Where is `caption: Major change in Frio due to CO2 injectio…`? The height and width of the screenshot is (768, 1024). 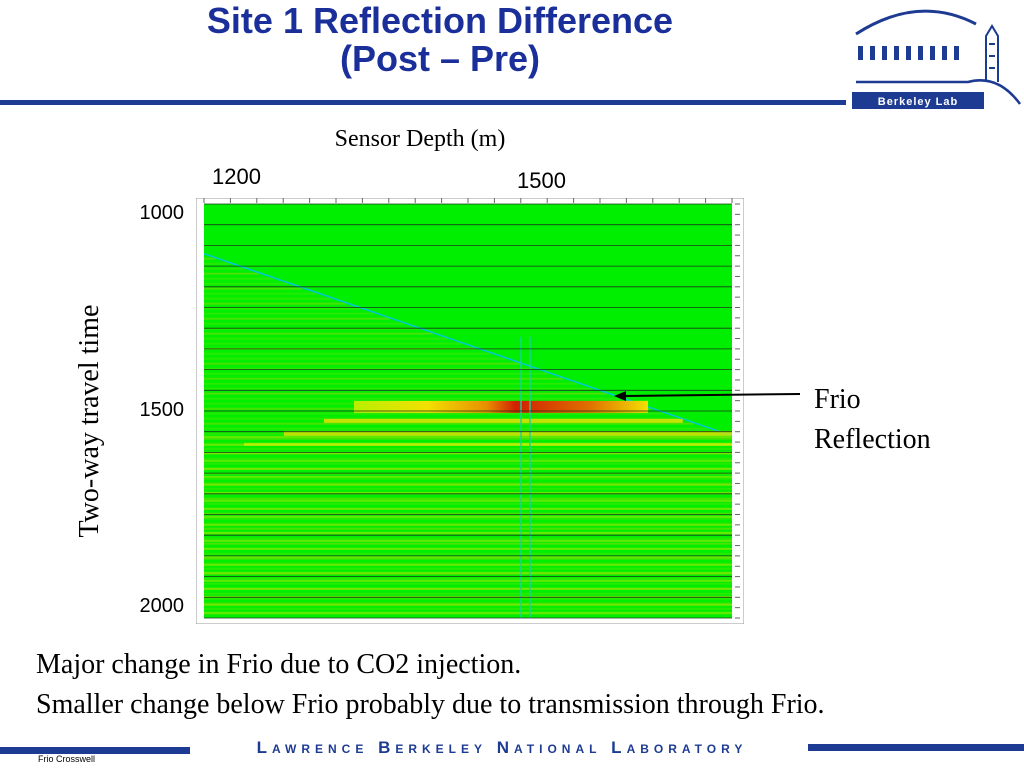
caption: Major change in Frio due to CO2 injectio… is located at coordinates (430, 685).